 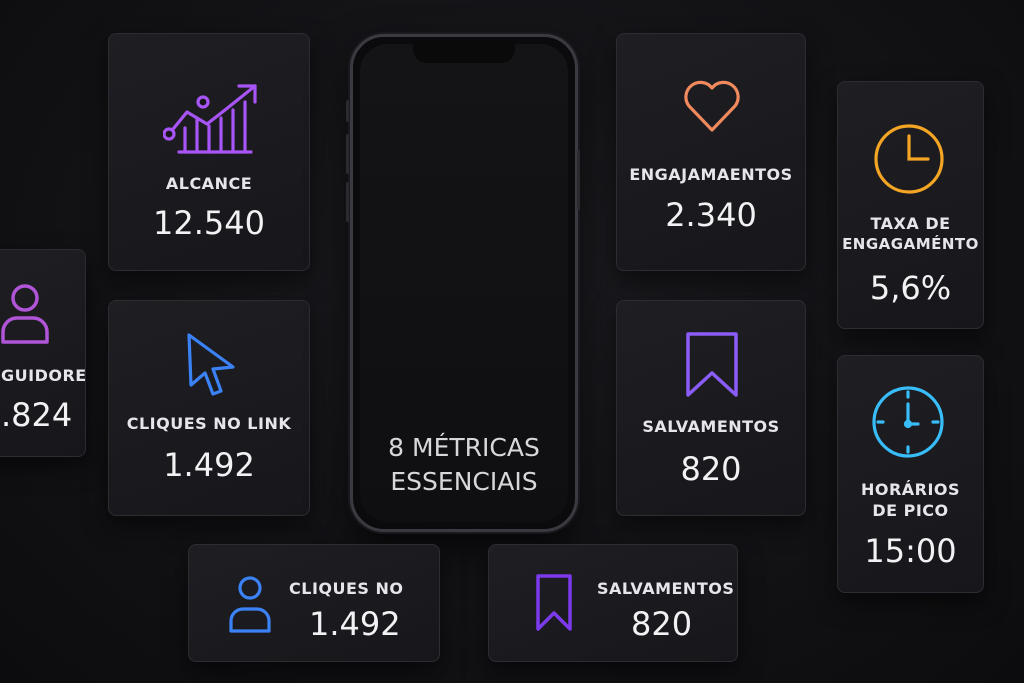 I want to click on metric-card-engajamentos: ENGAJAMAENTOS 2.340, so click(x=711, y=152).